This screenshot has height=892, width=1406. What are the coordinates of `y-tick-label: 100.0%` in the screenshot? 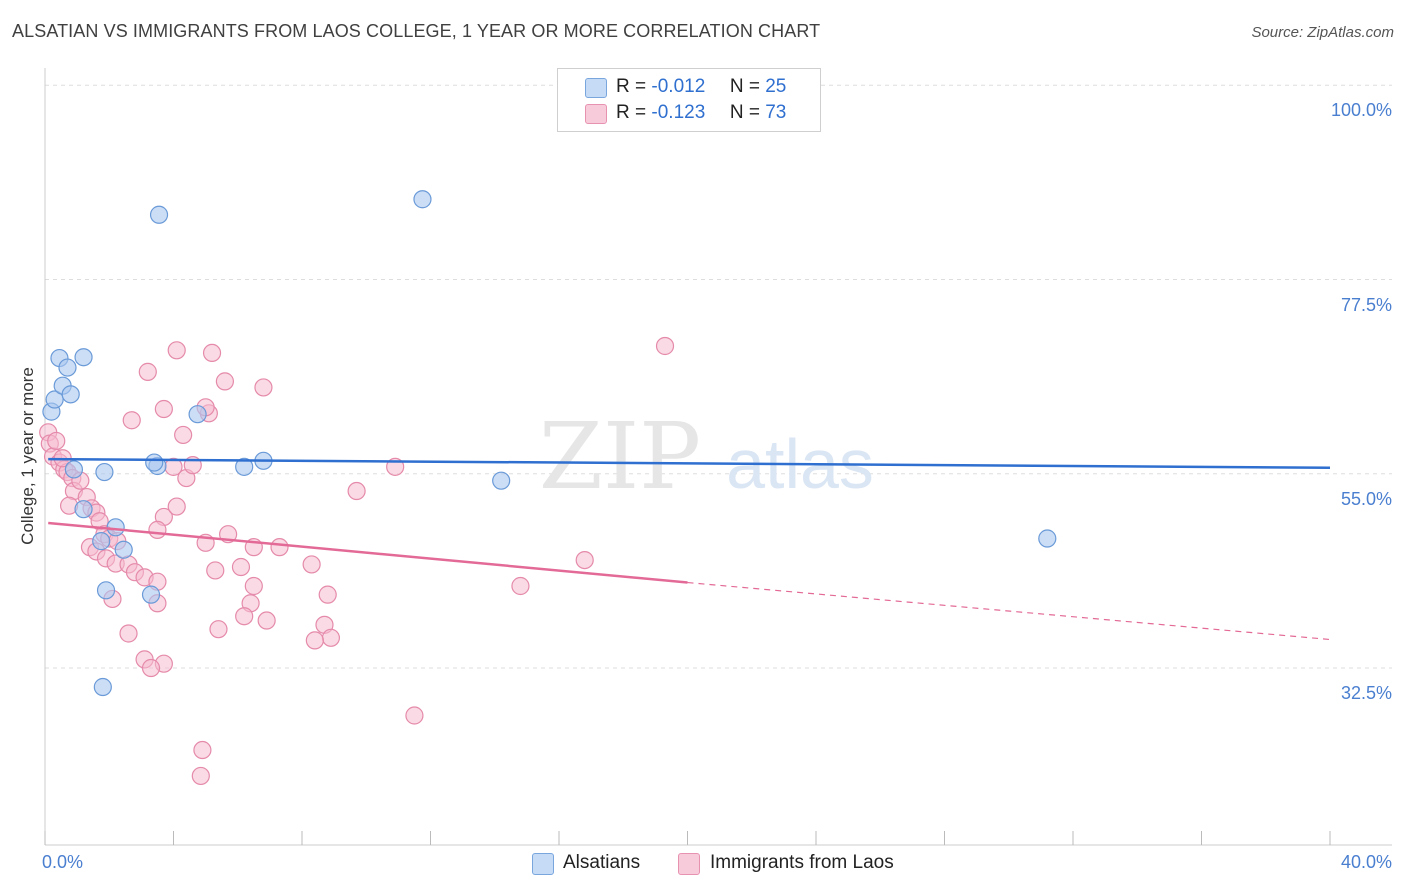 It's located at (1361, 110).